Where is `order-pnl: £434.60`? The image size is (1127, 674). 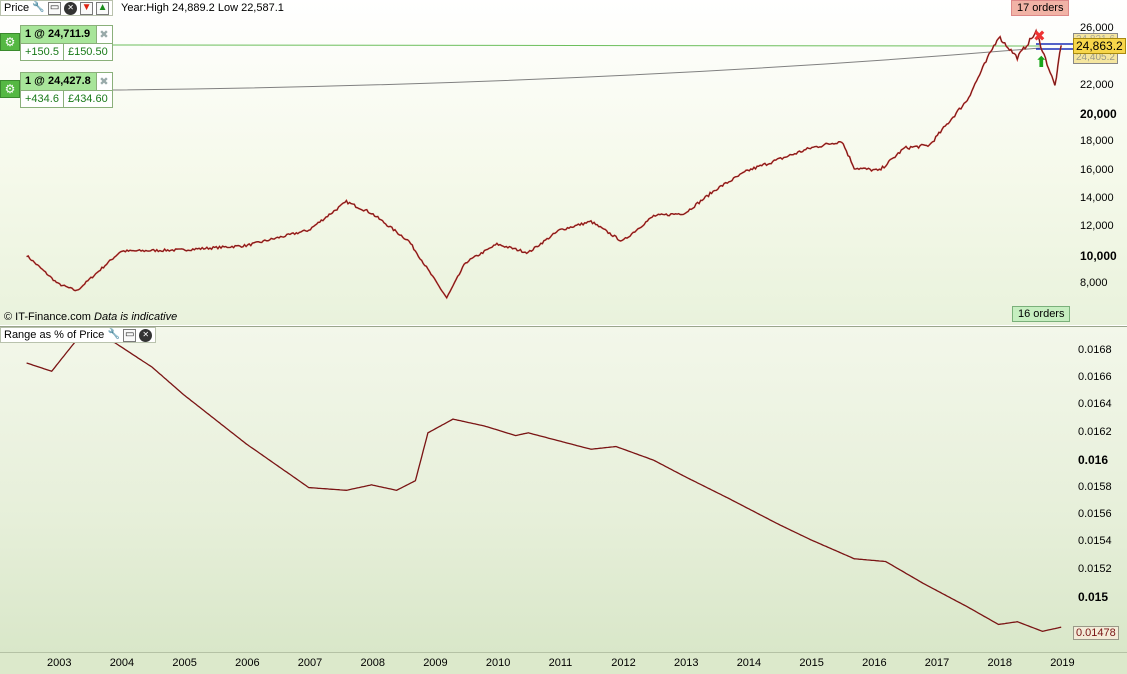 order-pnl: £434.60 is located at coordinates (87, 99).